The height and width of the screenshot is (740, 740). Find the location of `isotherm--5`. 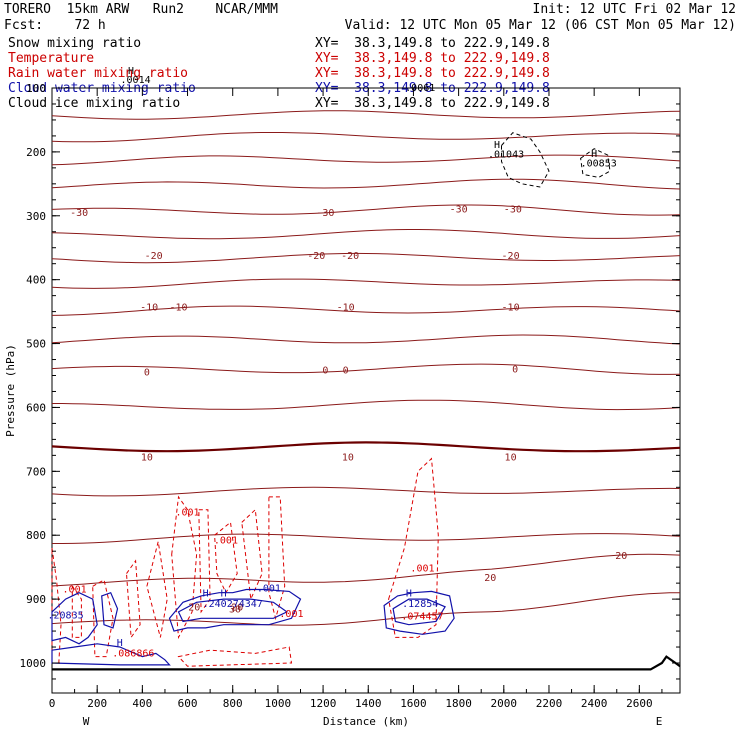

isotherm--5 is located at coordinates (366, 405).